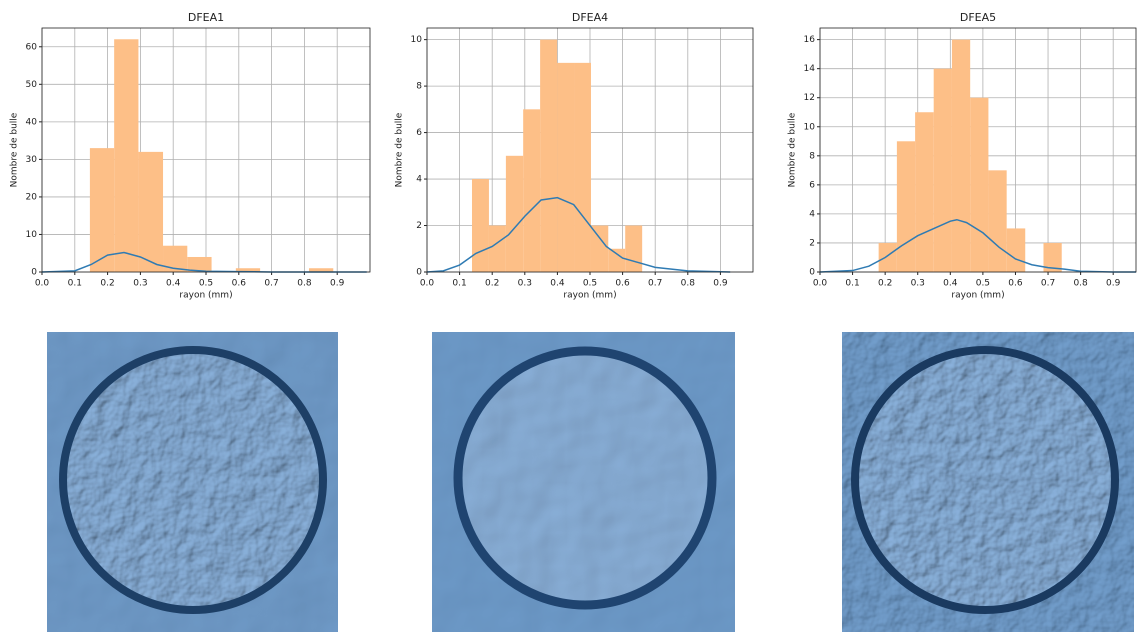 This screenshot has height=632, width=1139. What do you see at coordinates (32, 160) in the screenshot?
I see `y-tick-label: 30` at bounding box center [32, 160].